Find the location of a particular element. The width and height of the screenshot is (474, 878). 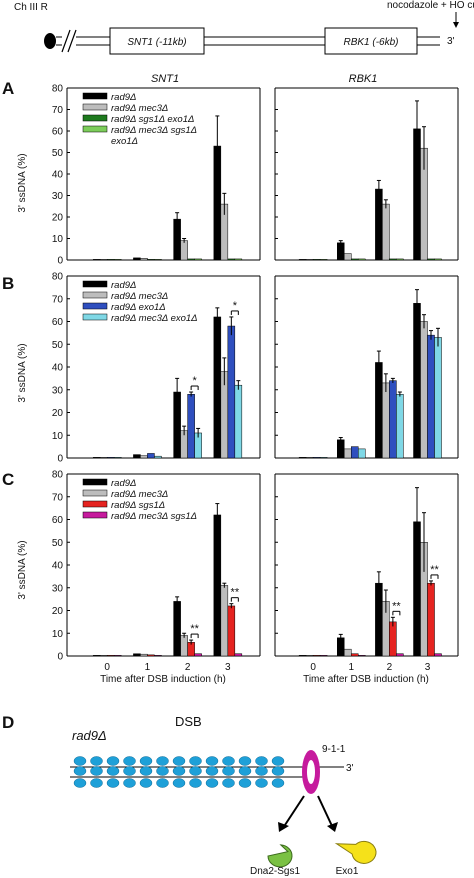

gene-label-snt1: SNT1 (-11kb) is located at coordinates (156, 42).